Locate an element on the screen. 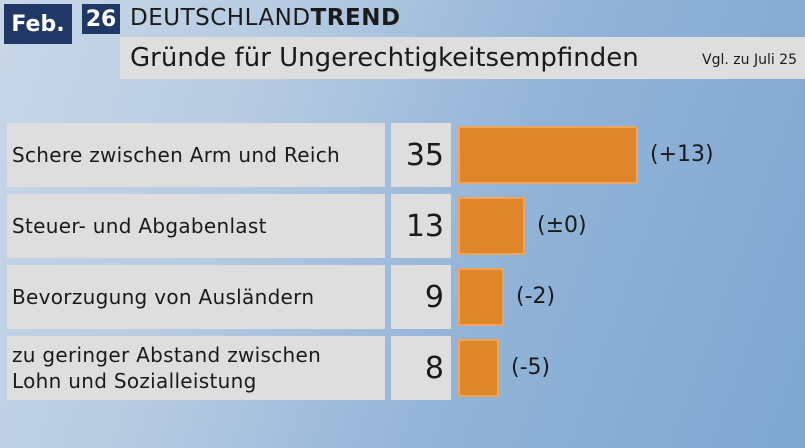 This screenshot has width=805, height=448. value-label: 13 is located at coordinates (421, 226).